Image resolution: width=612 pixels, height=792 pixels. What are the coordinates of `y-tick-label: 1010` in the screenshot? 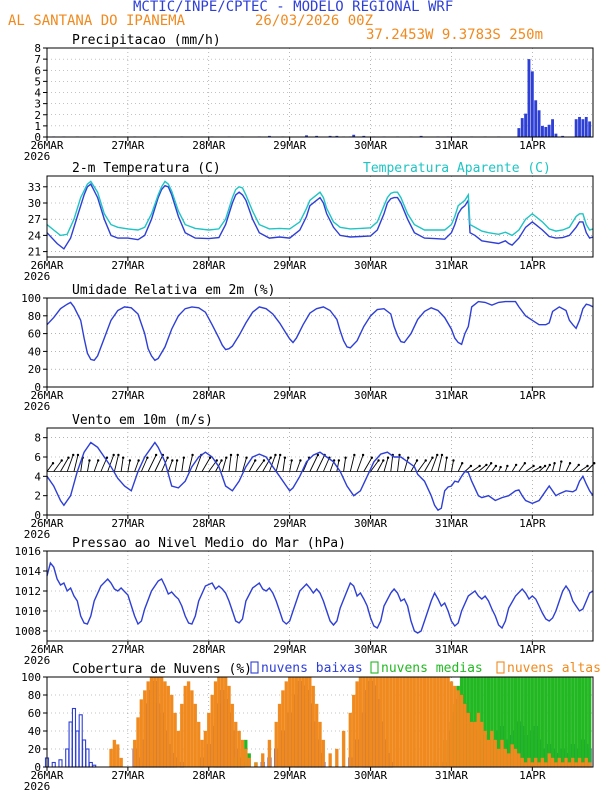 It's located at (28, 611).